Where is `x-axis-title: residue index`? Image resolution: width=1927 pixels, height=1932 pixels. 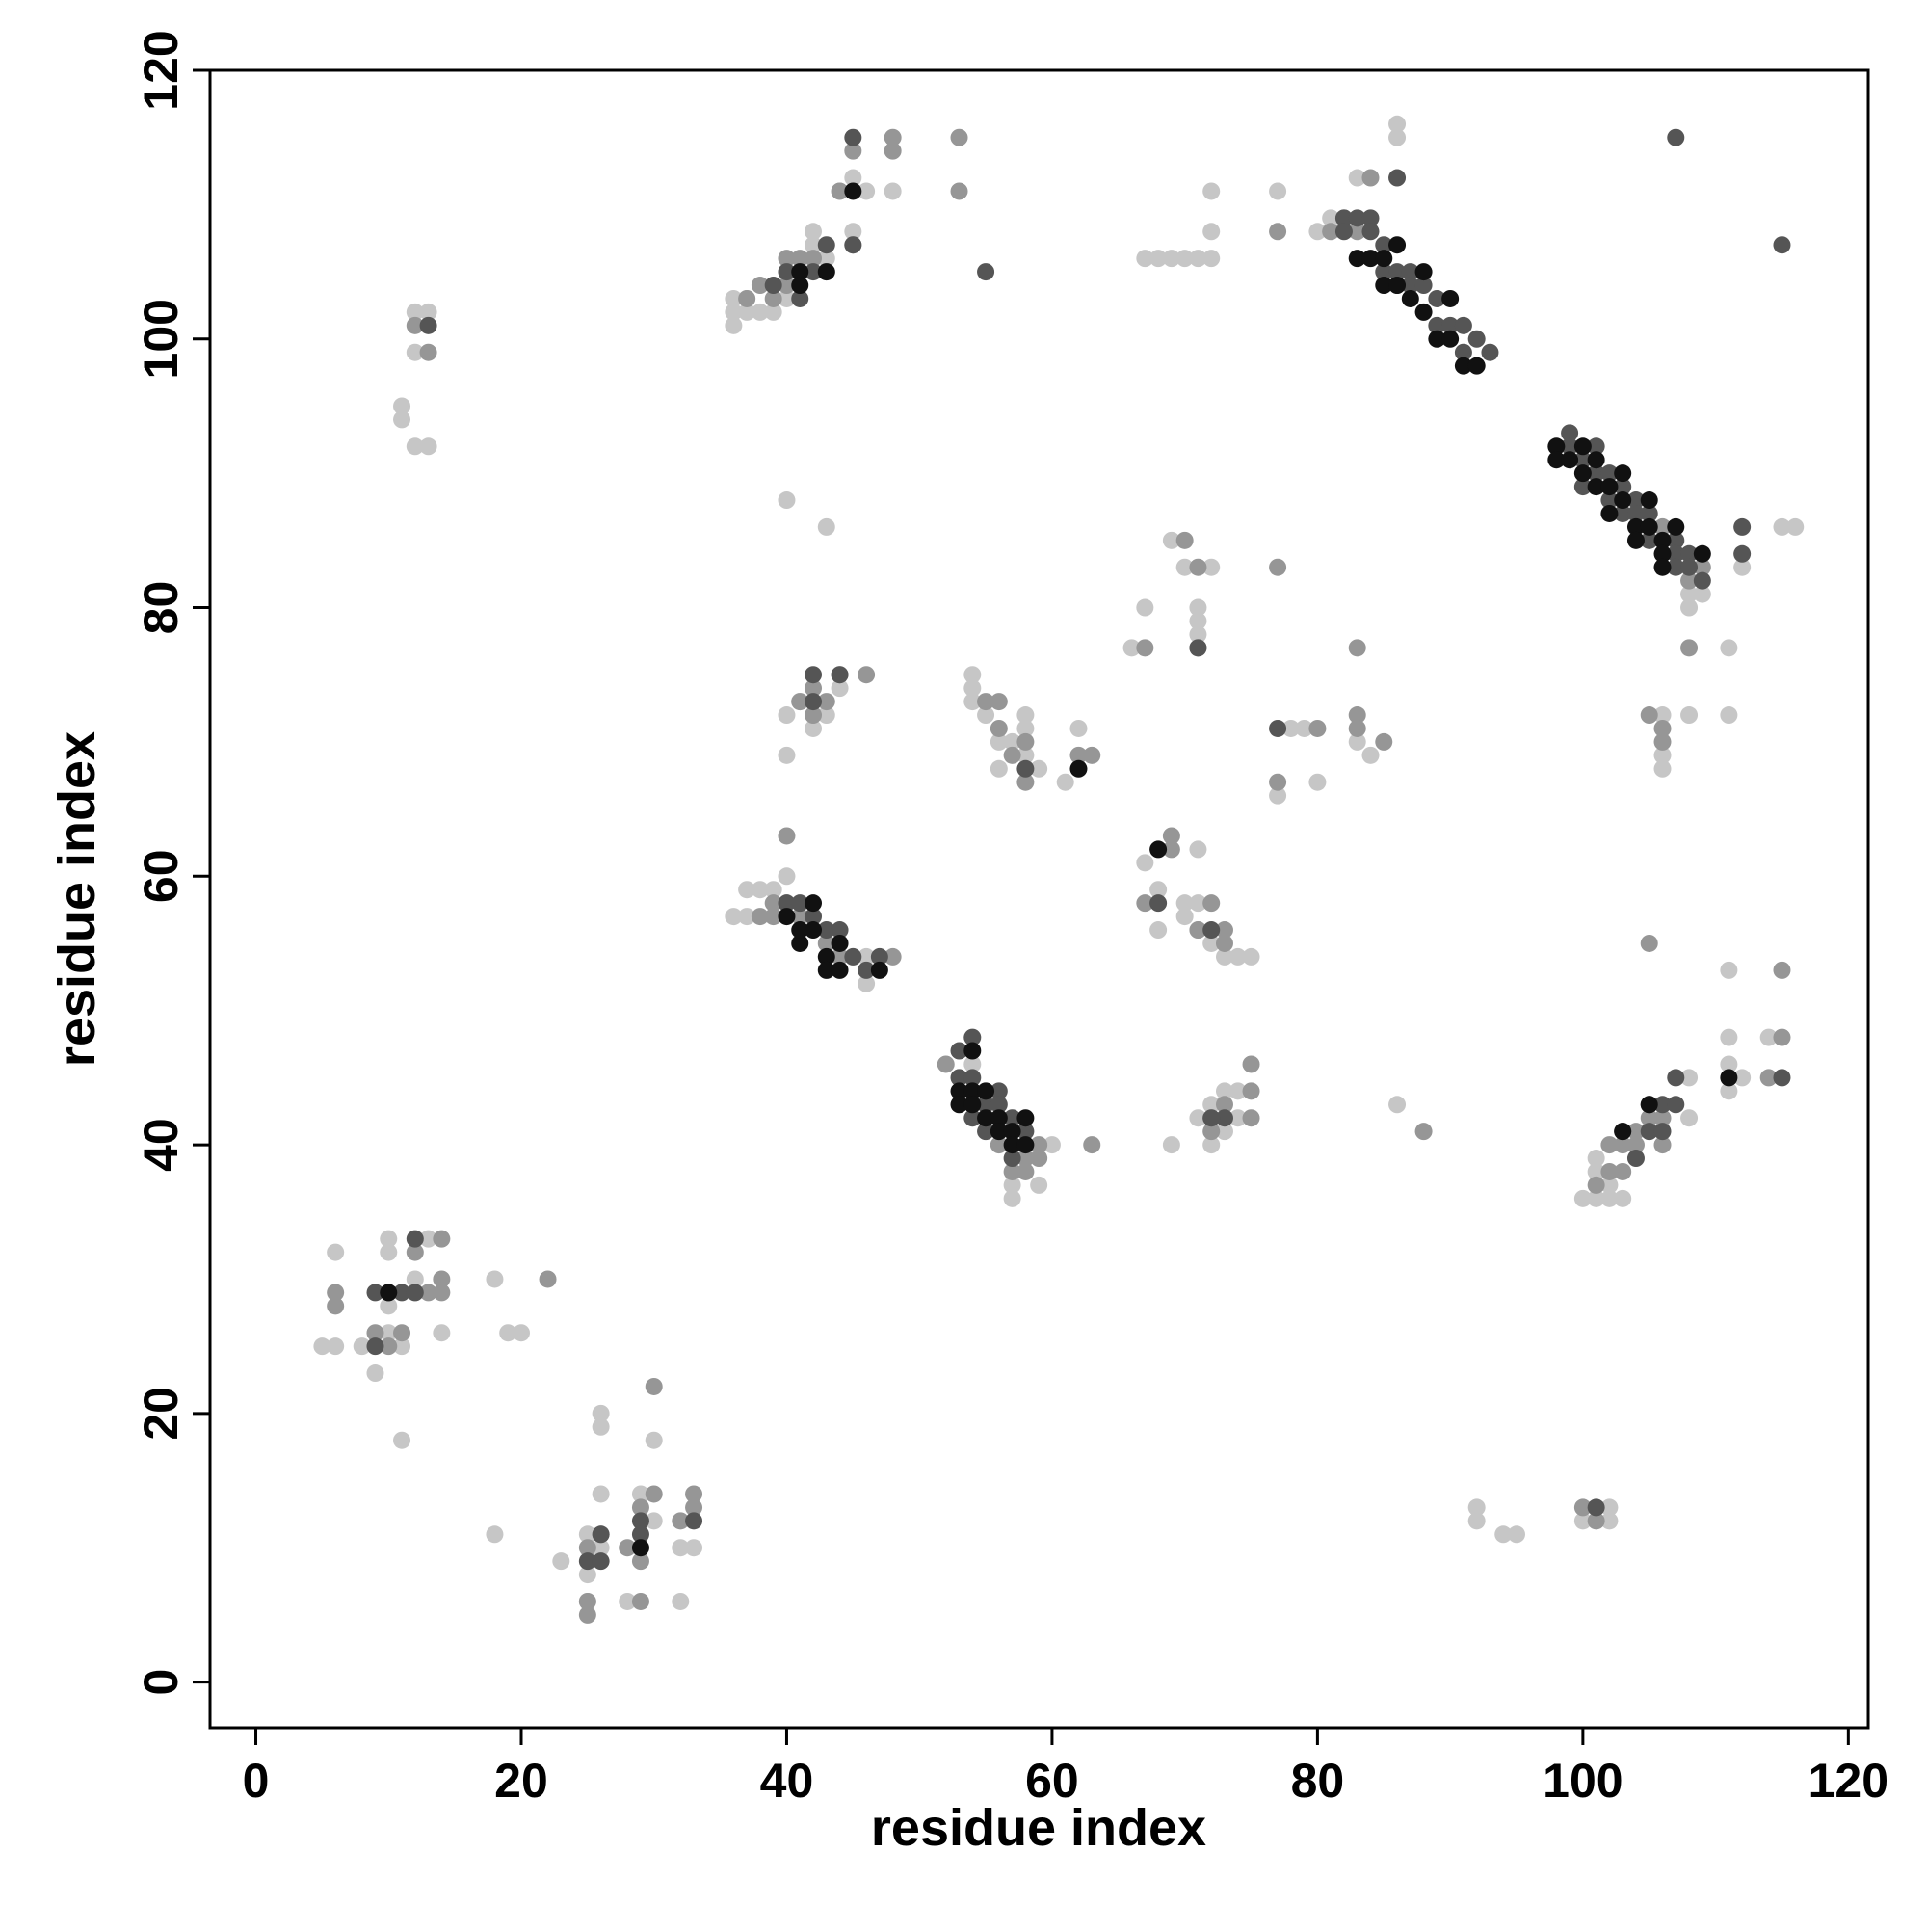 x-axis-title: residue index is located at coordinates (1038, 1828).